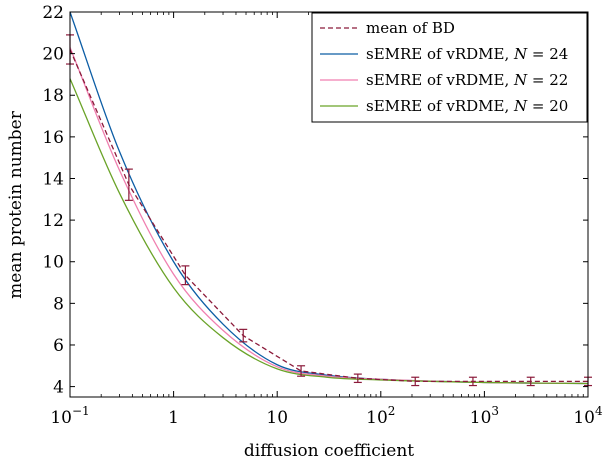 Image resolution: width=604 pixels, height=463 pixels. What do you see at coordinates (53, 13) in the screenshot?
I see `y-tick-label: 22` at bounding box center [53, 13].